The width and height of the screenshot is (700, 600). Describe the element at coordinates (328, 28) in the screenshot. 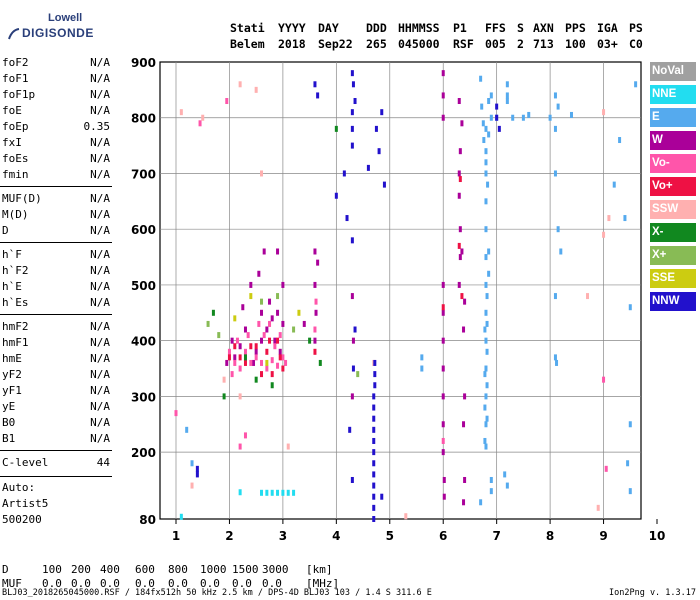

I see `header-line1-field: DAY` at that location.